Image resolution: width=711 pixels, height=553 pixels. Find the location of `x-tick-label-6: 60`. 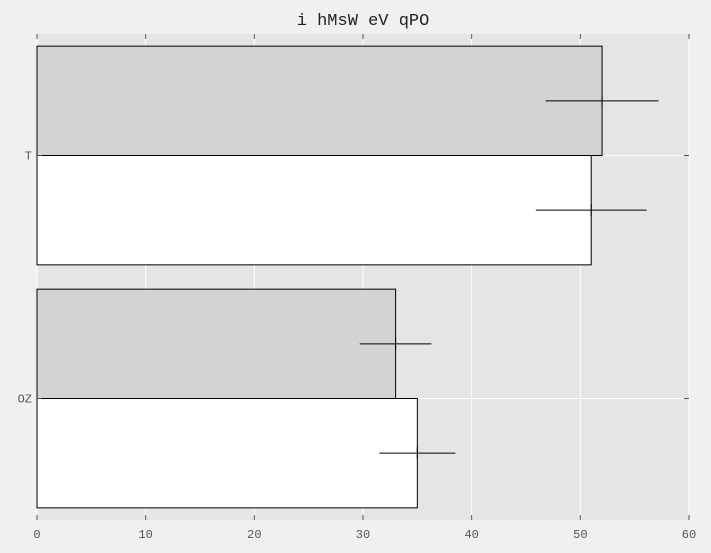

x-tick-label-6: 60 is located at coordinates (689, 535).